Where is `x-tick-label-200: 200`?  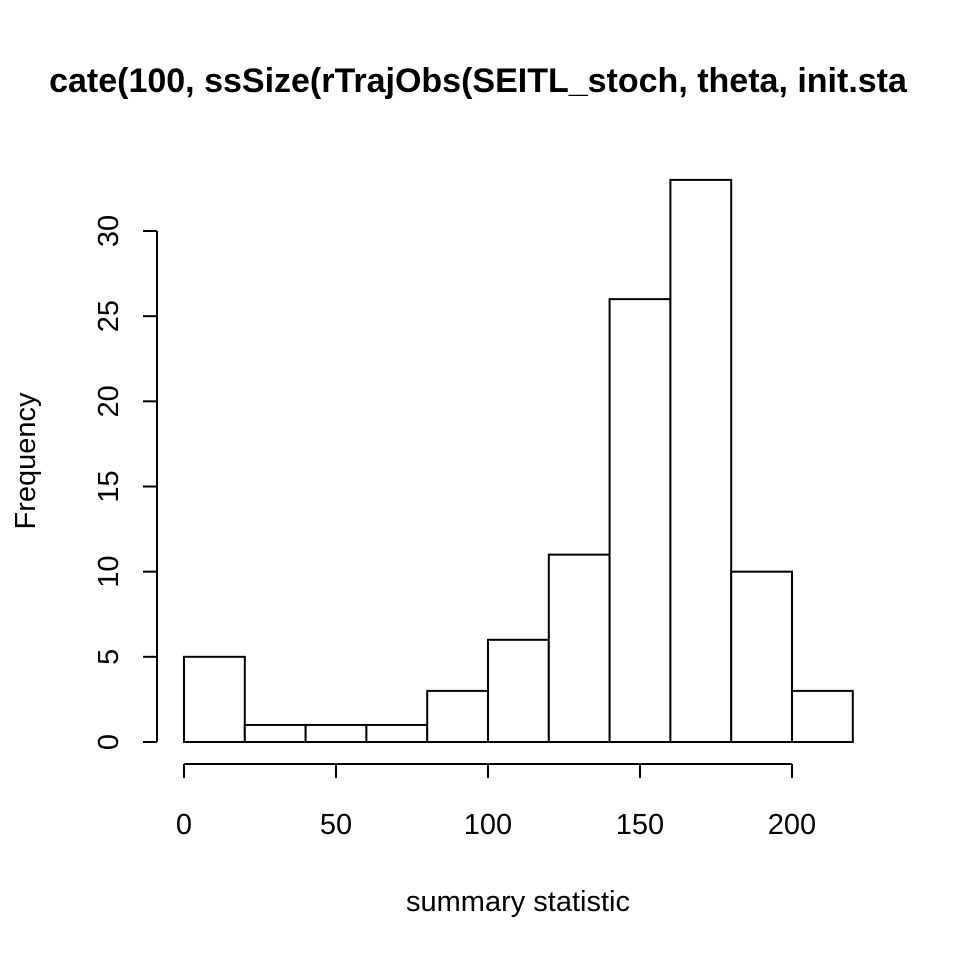 x-tick-label-200: 200 is located at coordinates (792, 825).